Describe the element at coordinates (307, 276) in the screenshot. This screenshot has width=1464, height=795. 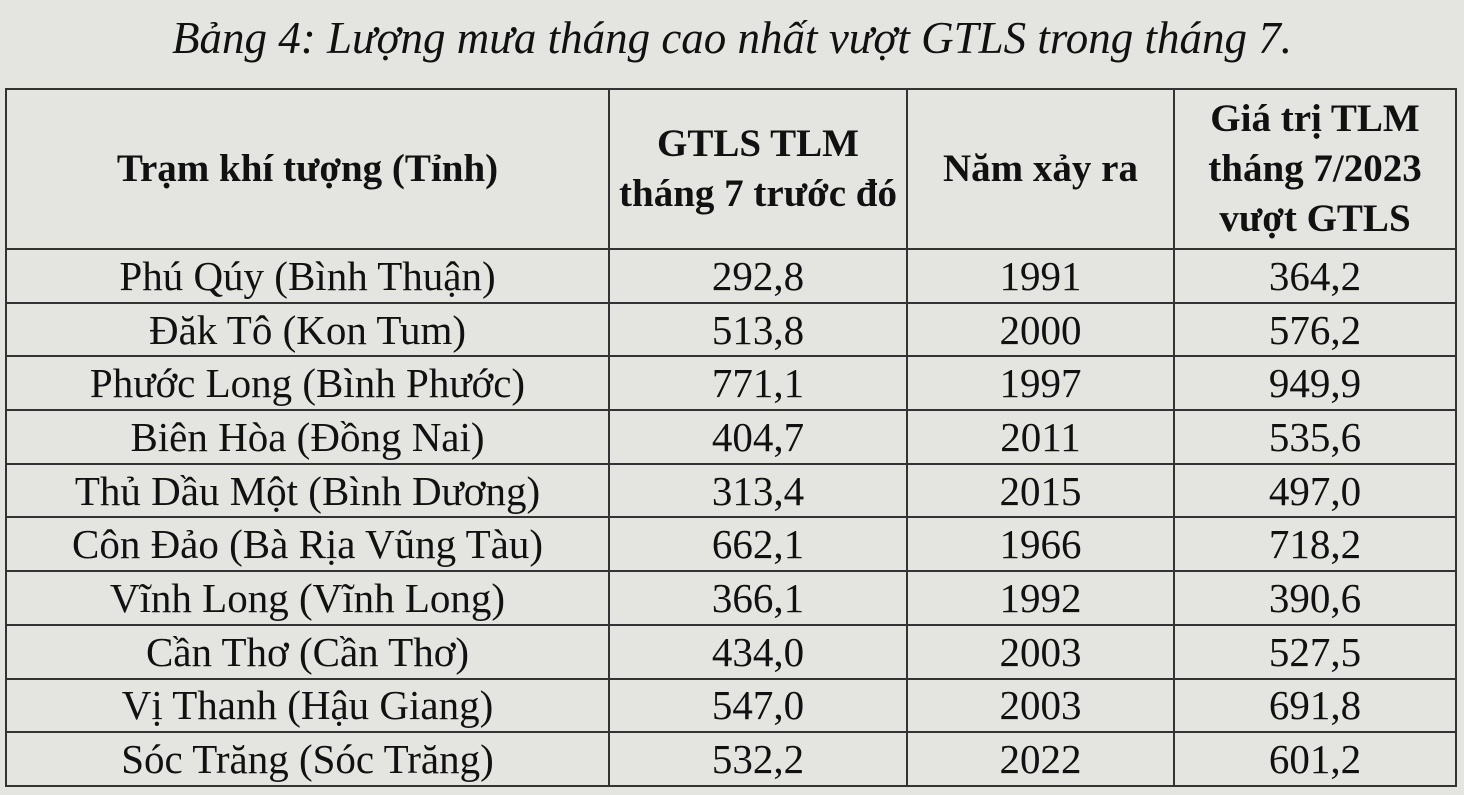
I see `cell-station: Phú Qúy (Bình Thuận)` at that location.